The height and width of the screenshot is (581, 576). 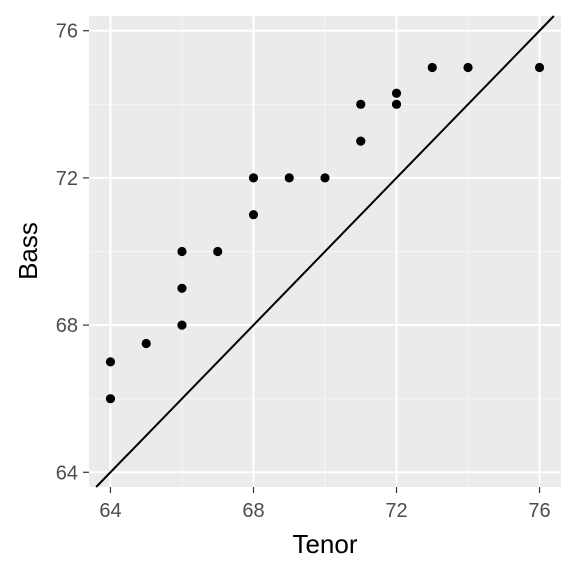 What do you see at coordinates (67, 179) in the screenshot?
I see `y-tick-label: 72` at bounding box center [67, 179].